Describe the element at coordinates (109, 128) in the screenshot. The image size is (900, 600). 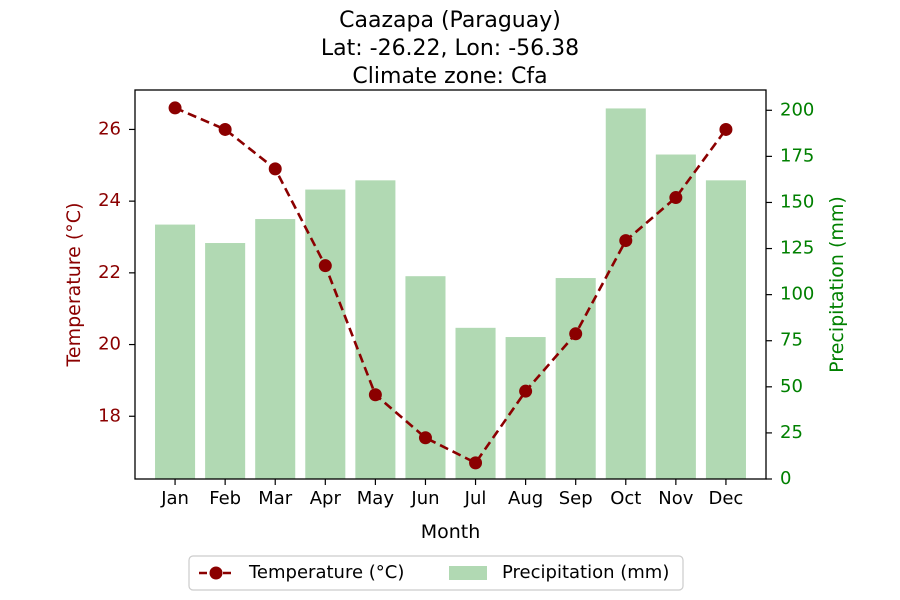
I see `y-left-tick-label-26: 26` at that location.